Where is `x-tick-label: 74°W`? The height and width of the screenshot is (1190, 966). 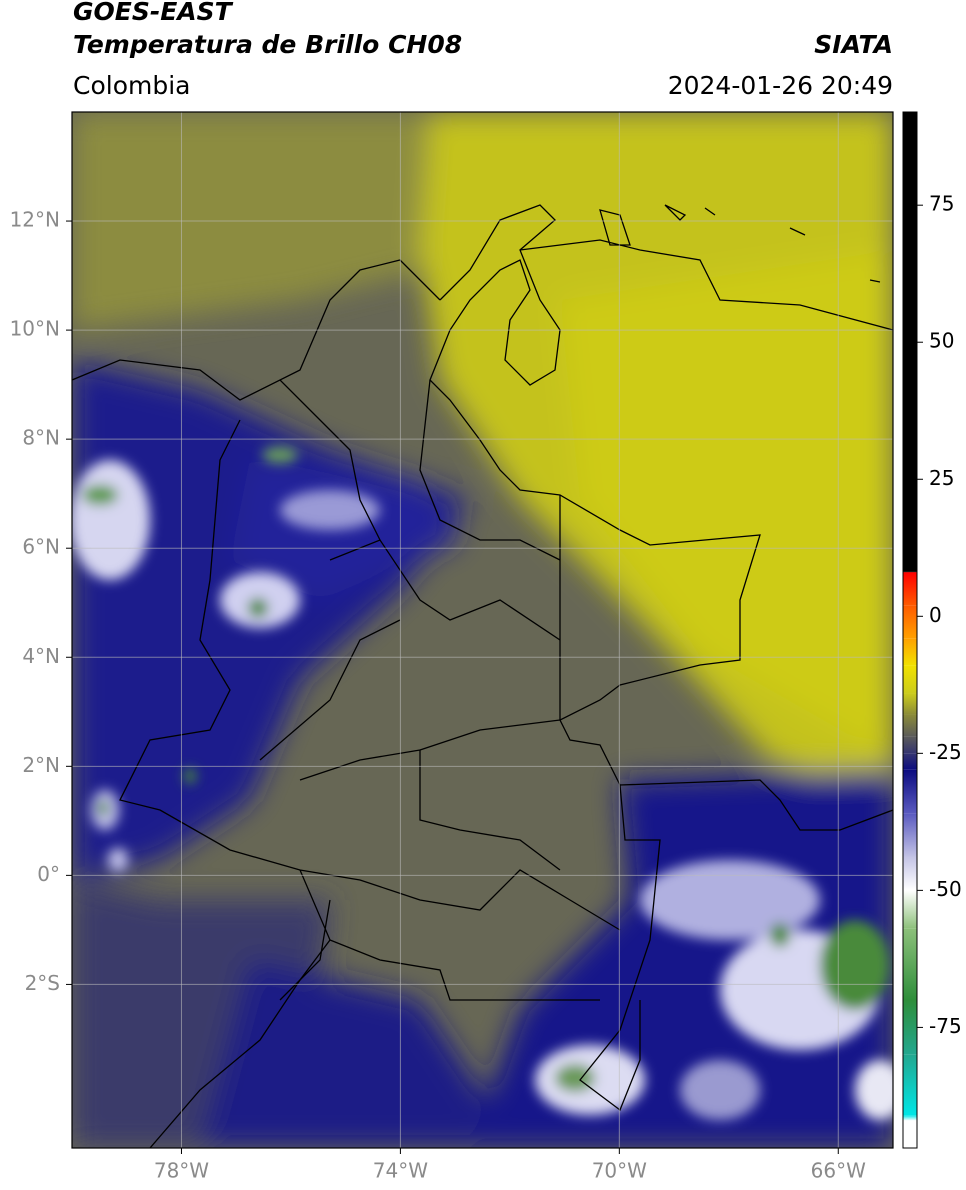 x-tick-label: 74°W is located at coordinates (400, 1171).